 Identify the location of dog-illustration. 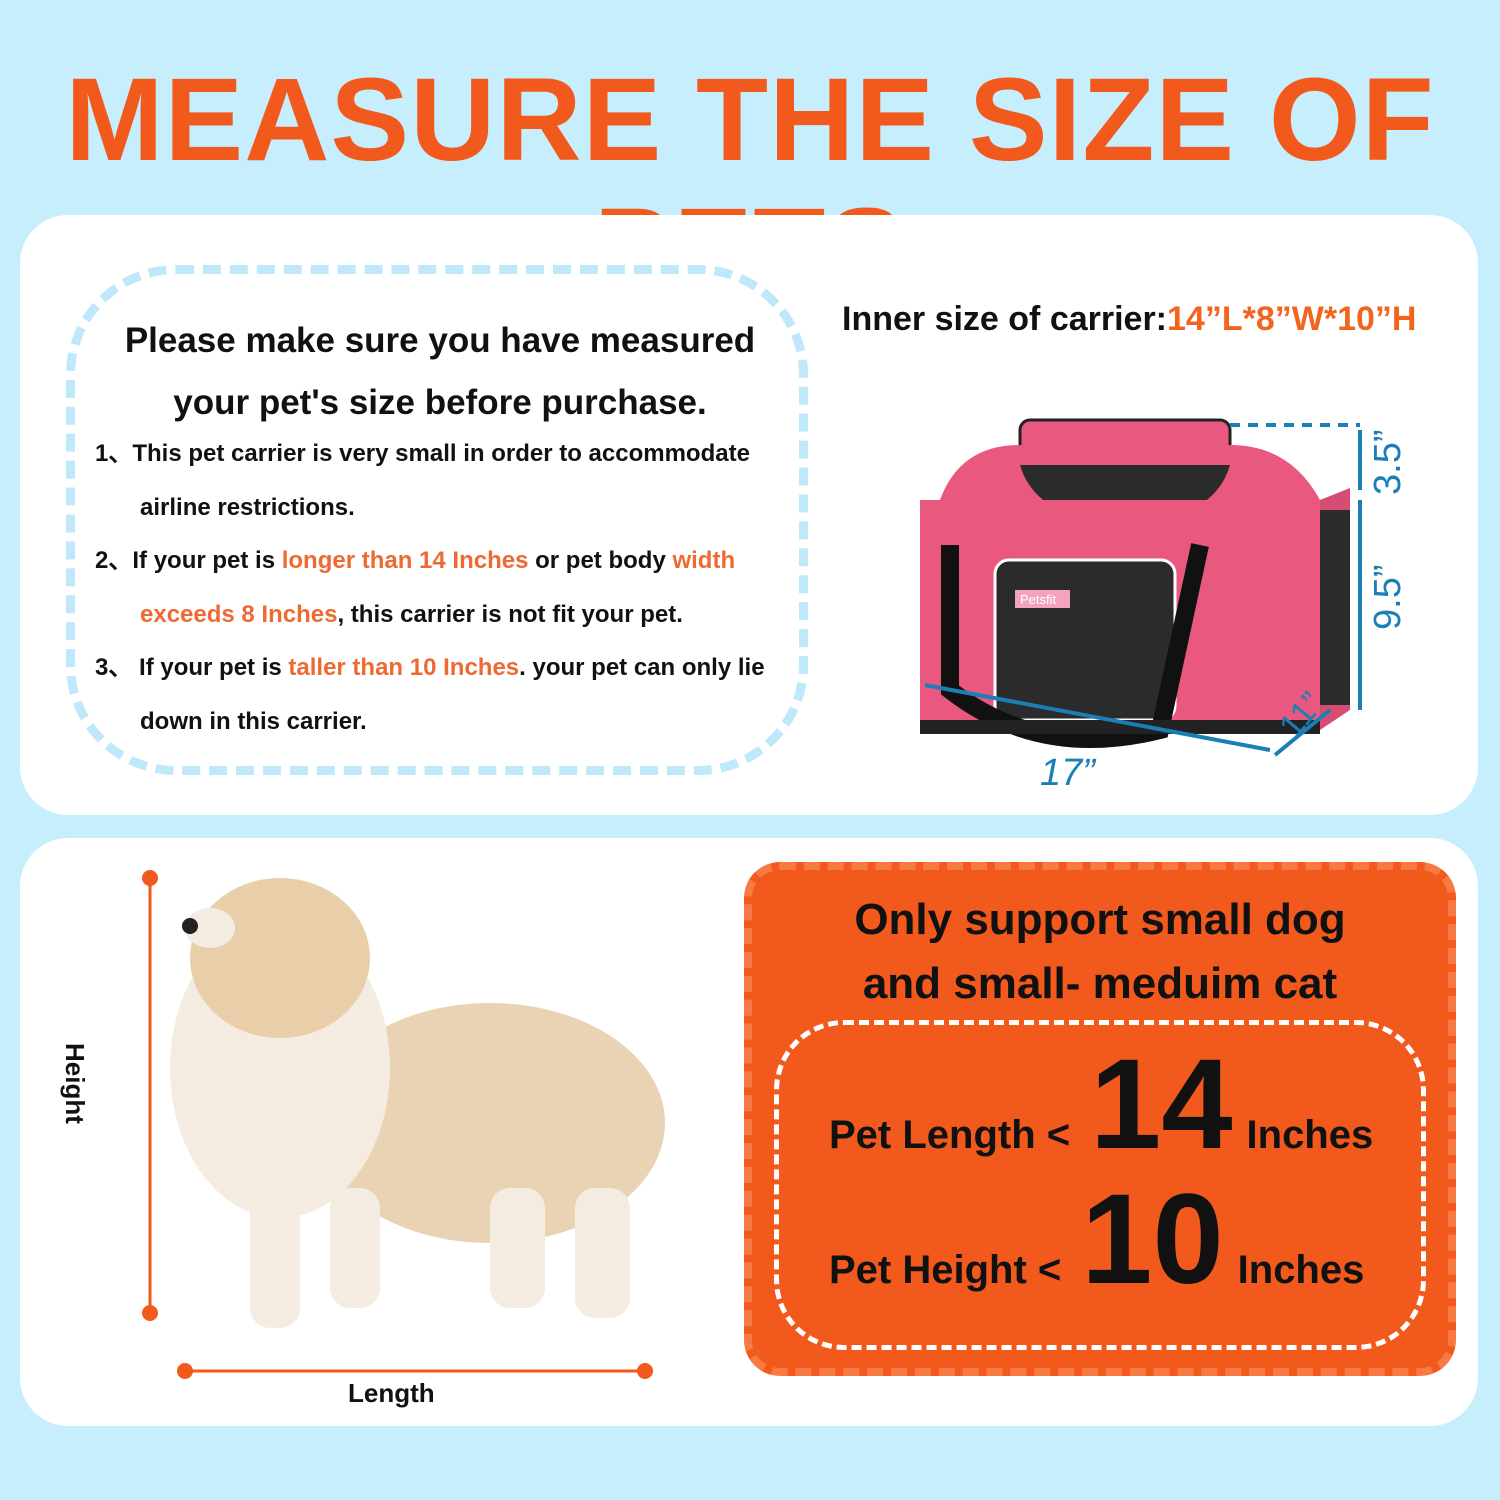
(403, 1124).